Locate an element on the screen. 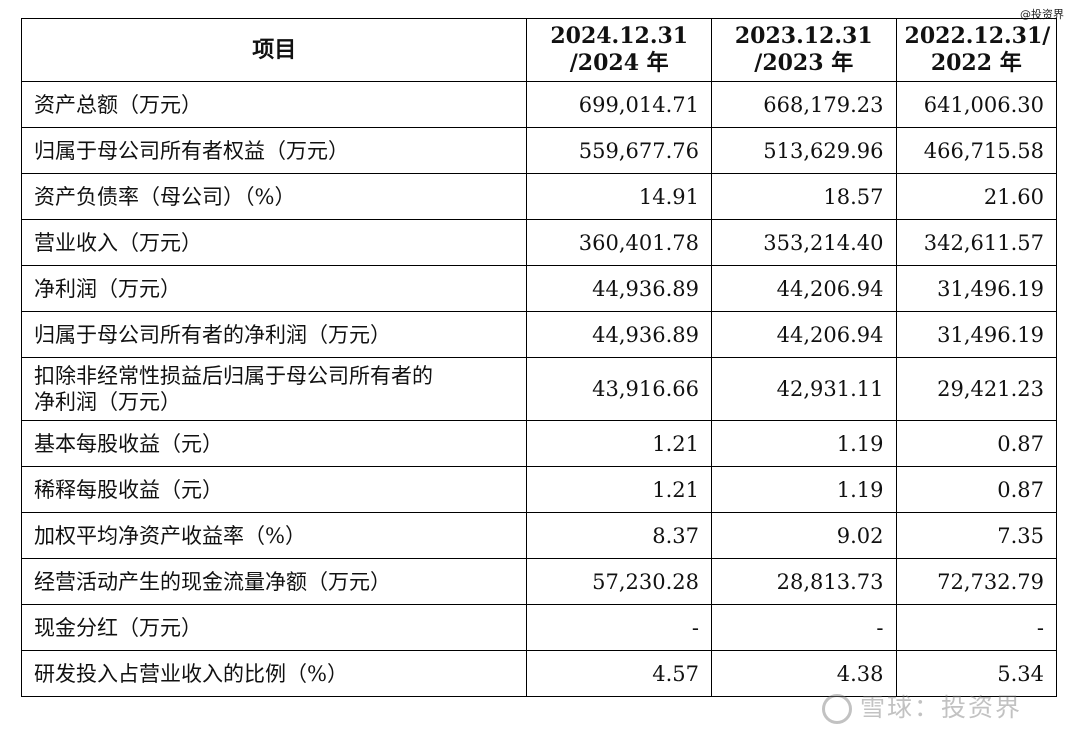  header-2022-line1: 2022.12.31/ is located at coordinates (977, 36).